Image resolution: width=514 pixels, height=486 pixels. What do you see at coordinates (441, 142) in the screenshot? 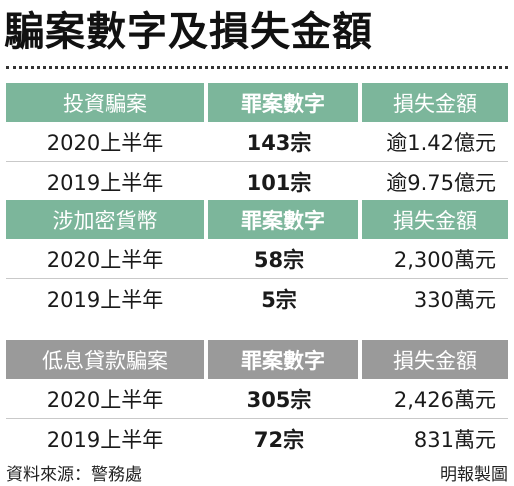
I see `loss-cell: 逾1.42億元` at bounding box center [441, 142].